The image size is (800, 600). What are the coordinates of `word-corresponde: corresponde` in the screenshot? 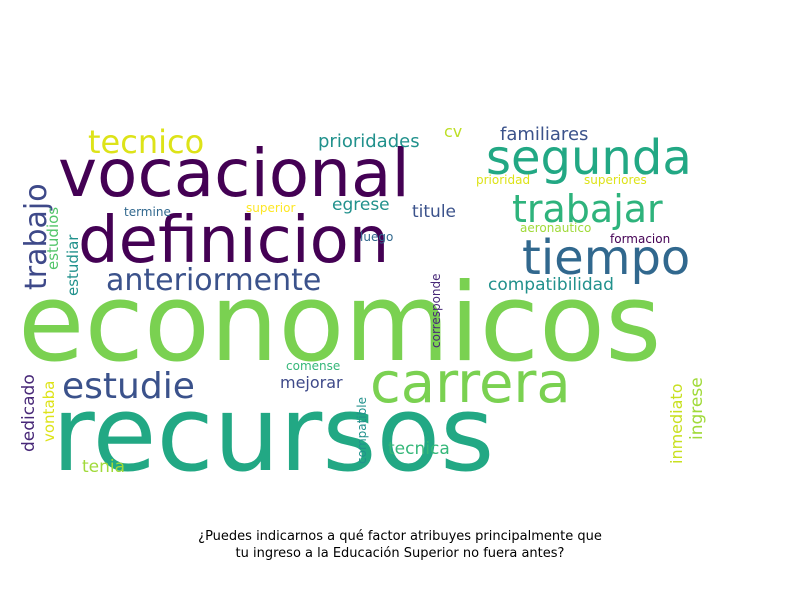 It's located at (436, 310).